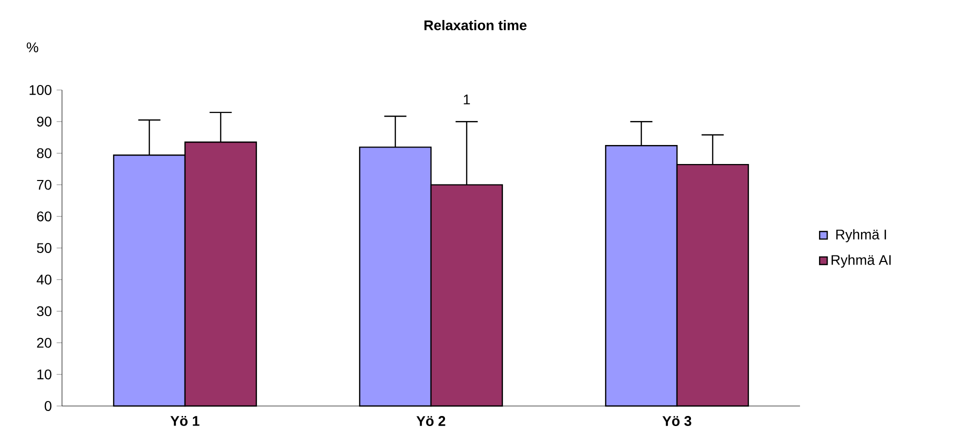 The width and height of the screenshot is (953, 433). Describe the element at coordinates (44, 121) in the screenshot. I see `y-tick-label: 90` at that location.